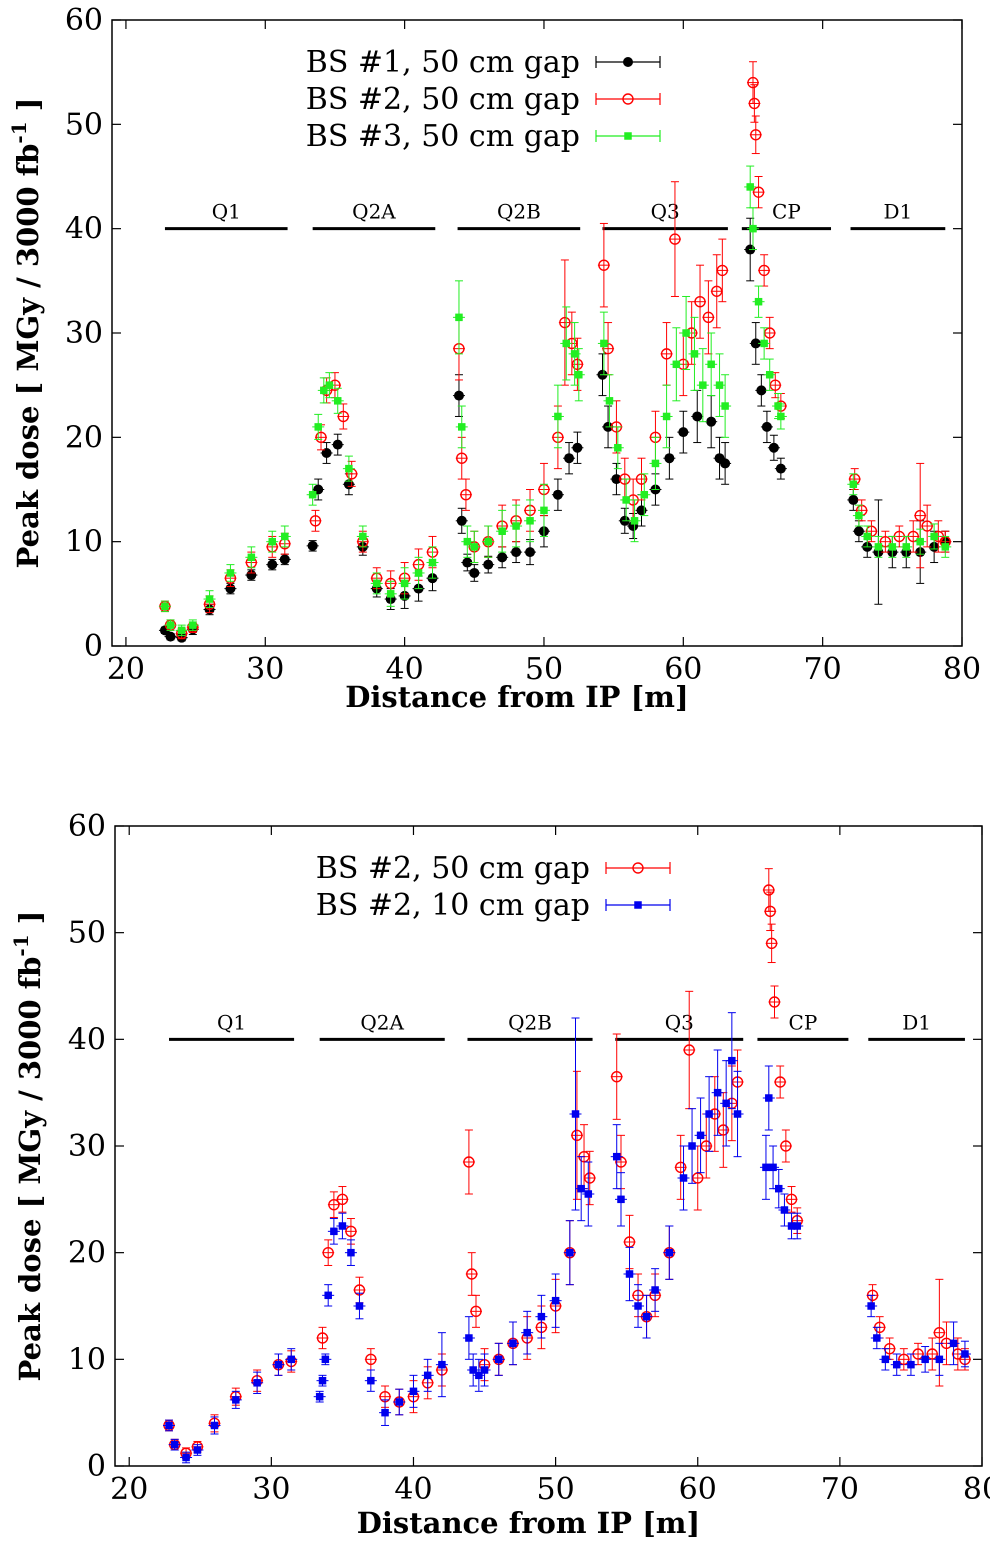 The height and width of the screenshot is (1544, 990). I want to click on magnet-q3: Q3, so click(665, 215).